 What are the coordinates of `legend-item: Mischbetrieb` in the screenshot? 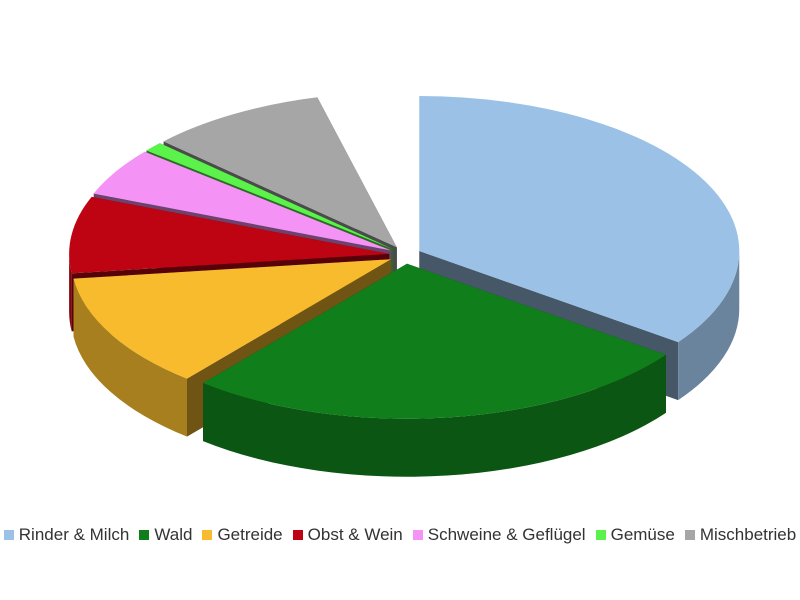 It's located at (740, 535).